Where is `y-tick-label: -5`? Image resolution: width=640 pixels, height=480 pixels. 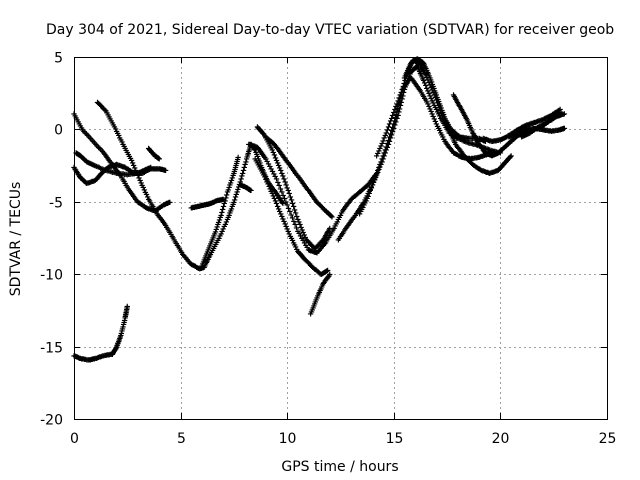 y-tick-label: -5 is located at coordinates (56, 204).